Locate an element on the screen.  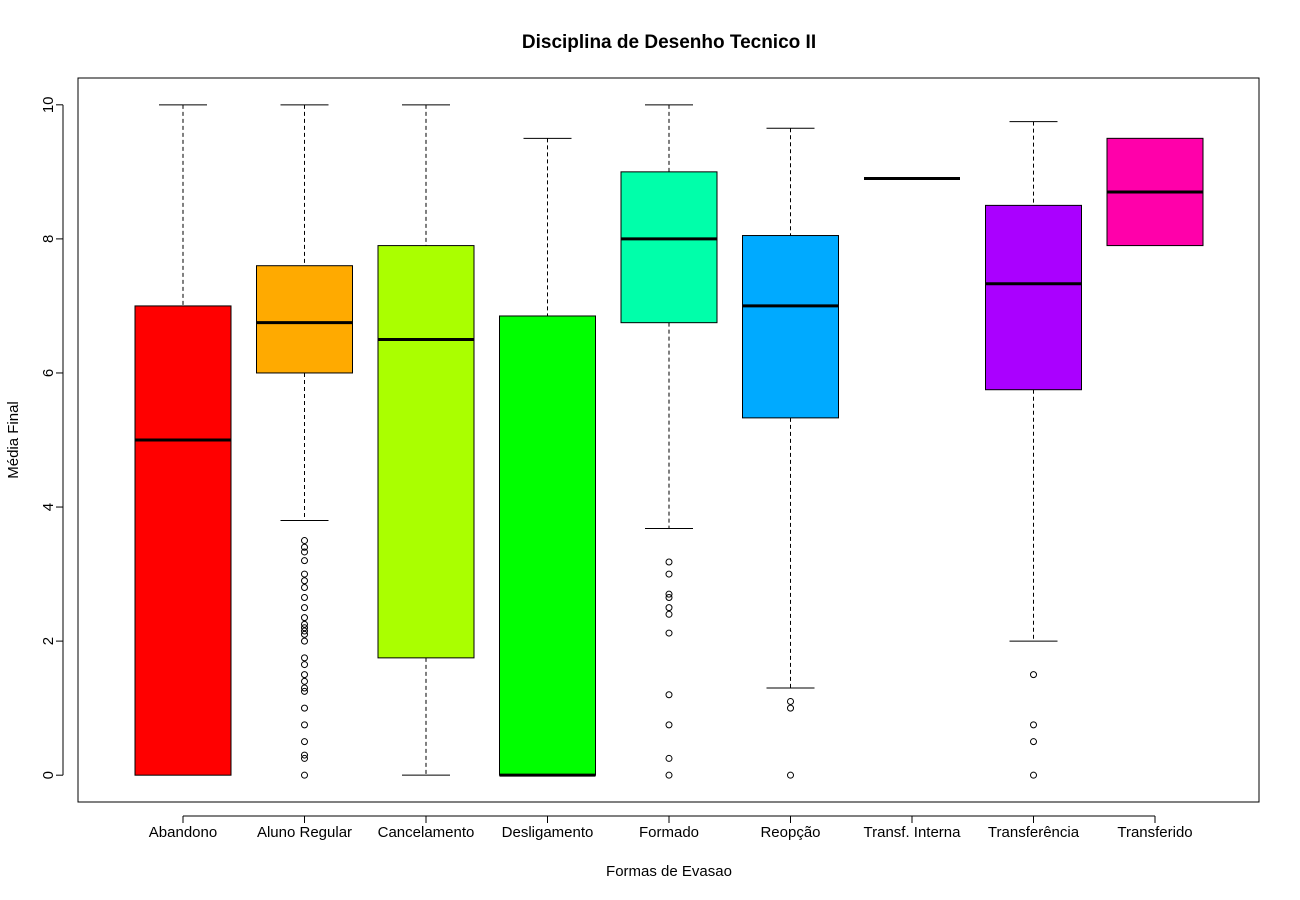
x-tick-label: Desligamento is located at coordinates (548, 832).